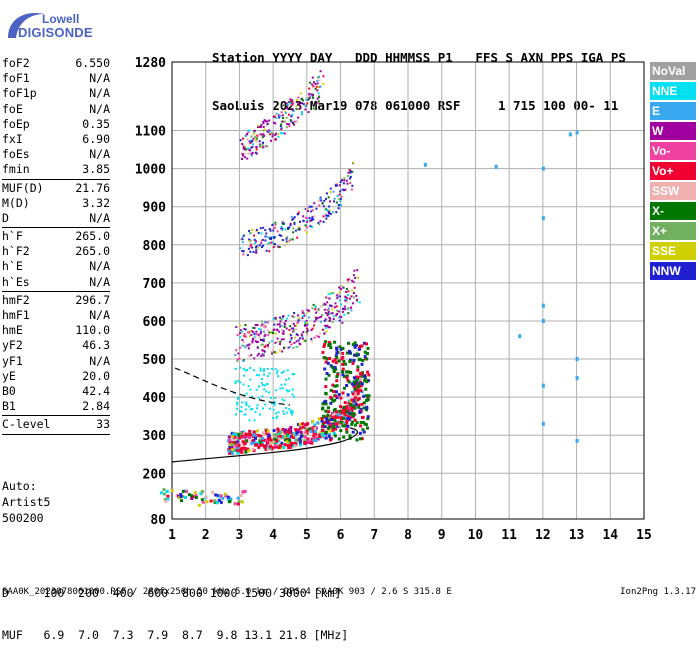  I want to click on x-tick-label: 3, so click(240, 535).